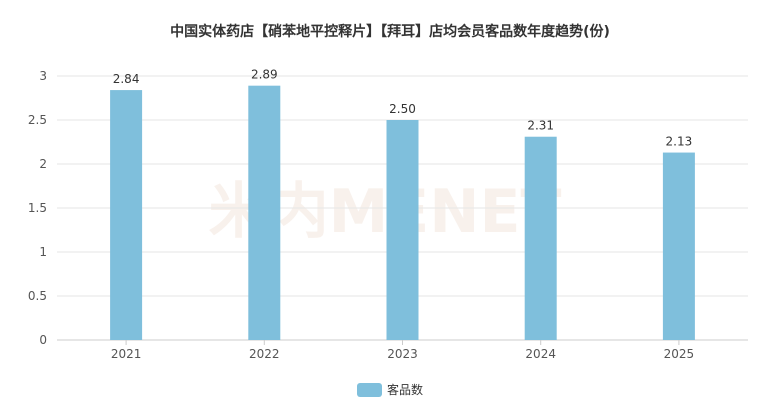 The width and height of the screenshot is (780, 400). Describe the element at coordinates (369, 390) in the screenshot. I see `legend-swatch` at that location.